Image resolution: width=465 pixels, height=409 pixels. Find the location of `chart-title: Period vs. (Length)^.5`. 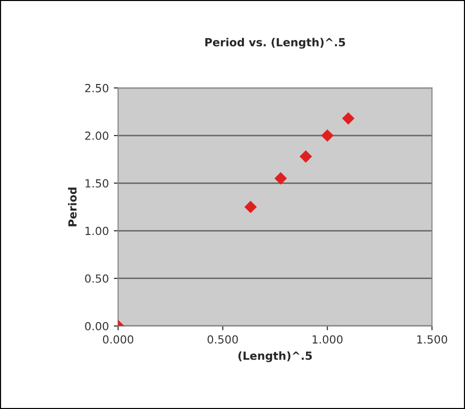

chart-title: Period vs. (Length)^.5 is located at coordinates (275, 43).